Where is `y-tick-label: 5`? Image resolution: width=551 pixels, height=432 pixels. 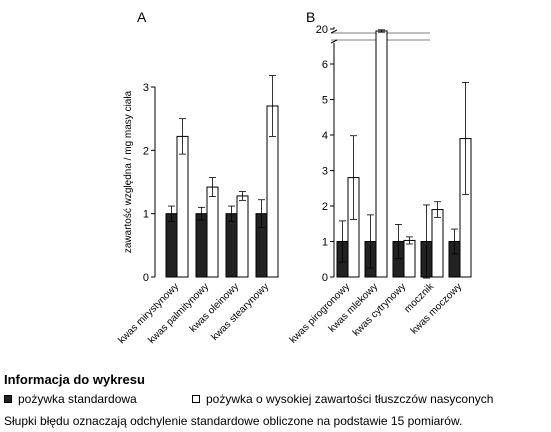 y-tick-label: 5 is located at coordinates (325, 101).